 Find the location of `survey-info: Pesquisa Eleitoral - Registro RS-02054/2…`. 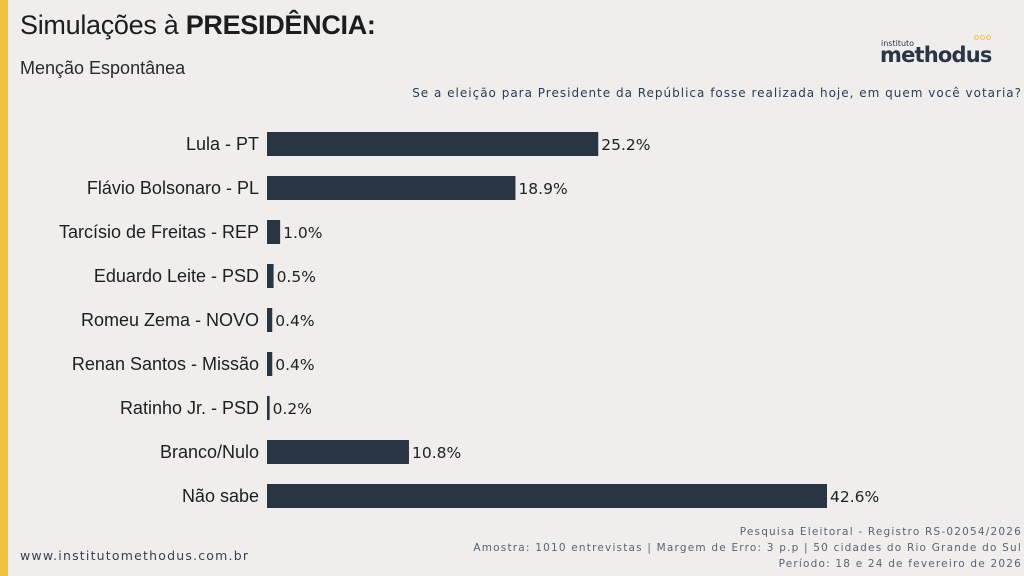

survey-info: Pesquisa Eleitoral - Registro RS-02054/2… is located at coordinates (747, 548).